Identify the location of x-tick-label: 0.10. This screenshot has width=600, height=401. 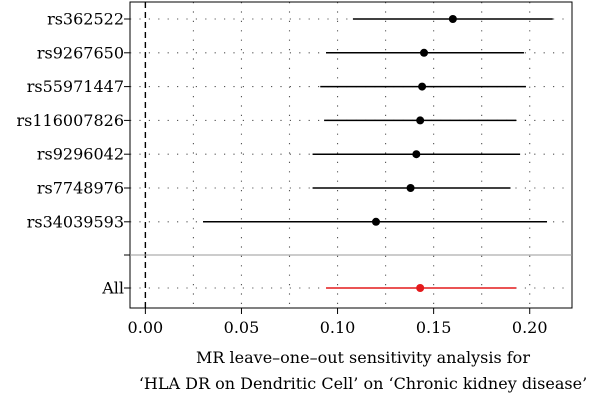
(338, 327).